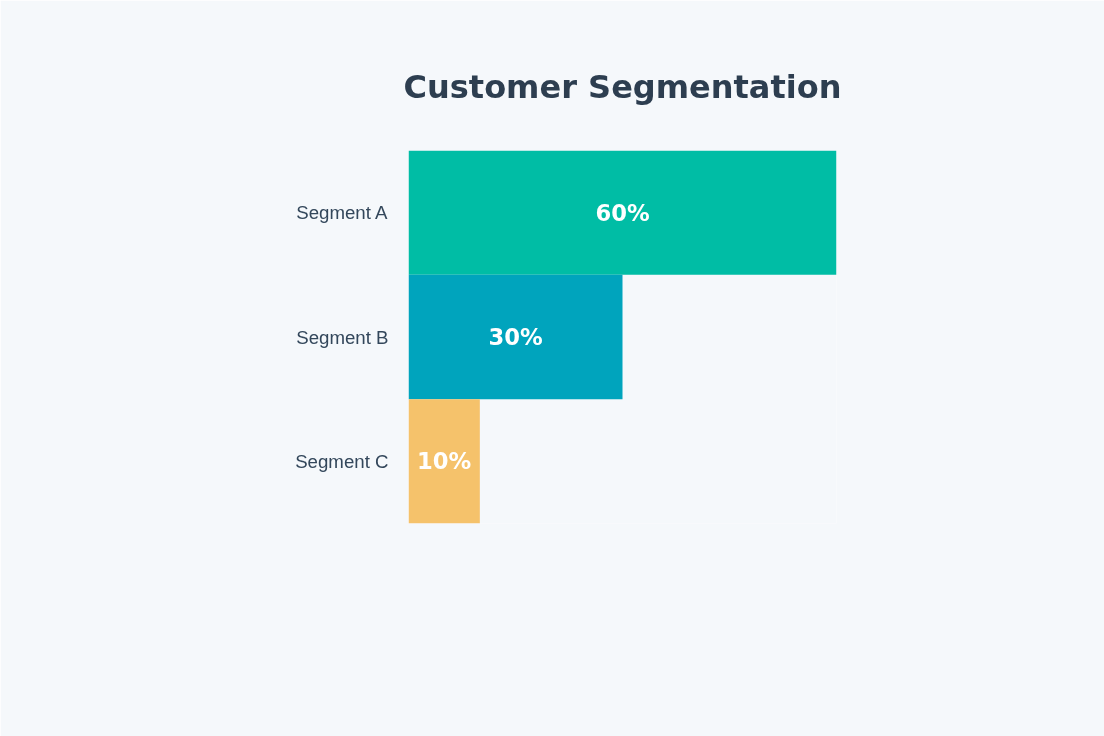 This screenshot has height=736, width=1104. Describe the element at coordinates (622, 212) in the screenshot. I see `data-label: 60%` at that location.